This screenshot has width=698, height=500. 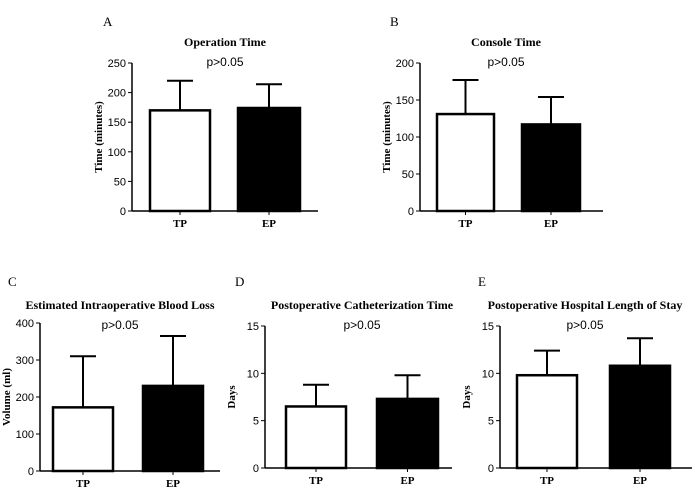 I want to click on panel-label: E, so click(x=482, y=281).